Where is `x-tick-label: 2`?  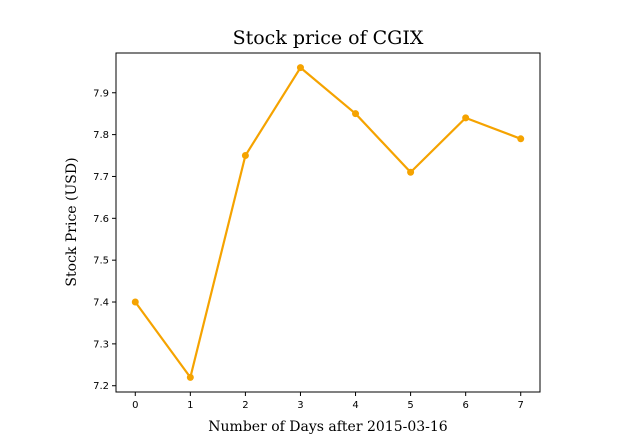 x-tick-label: 2 is located at coordinates (245, 405).